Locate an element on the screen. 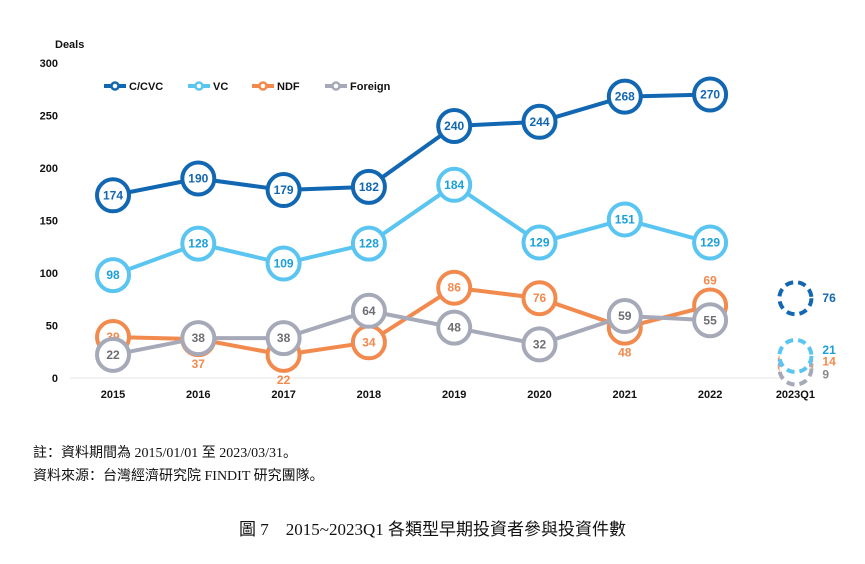 This screenshot has height=564, width=865. data-label: 9 is located at coordinates (825, 375).